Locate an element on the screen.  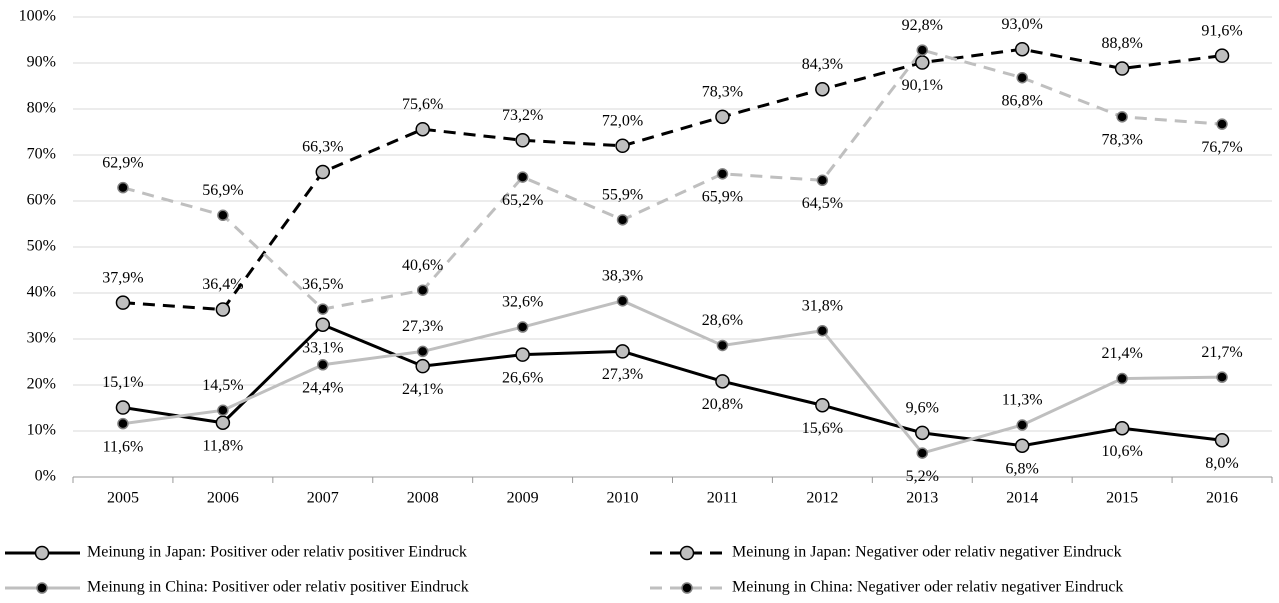
data-label: 21,7% is located at coordinates (1221, 352).